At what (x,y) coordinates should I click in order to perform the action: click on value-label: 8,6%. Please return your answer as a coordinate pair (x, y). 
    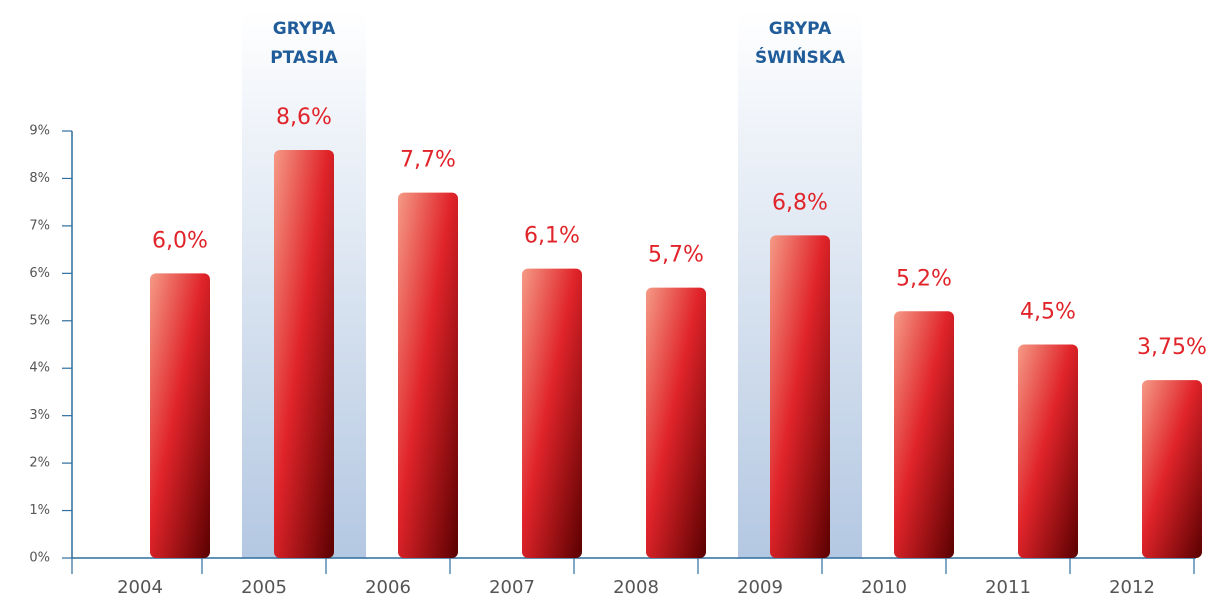
    Looking at the image, I should click on (304, 117).